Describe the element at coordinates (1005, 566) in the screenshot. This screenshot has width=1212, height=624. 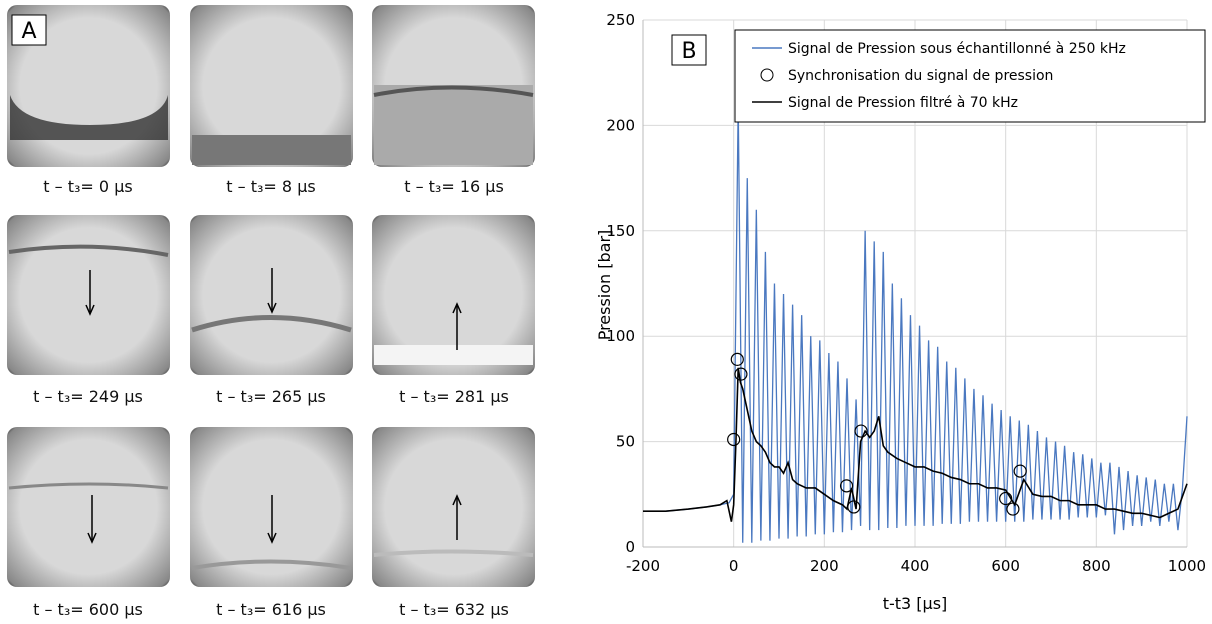
I see `x-tick-label: 600` at that location.